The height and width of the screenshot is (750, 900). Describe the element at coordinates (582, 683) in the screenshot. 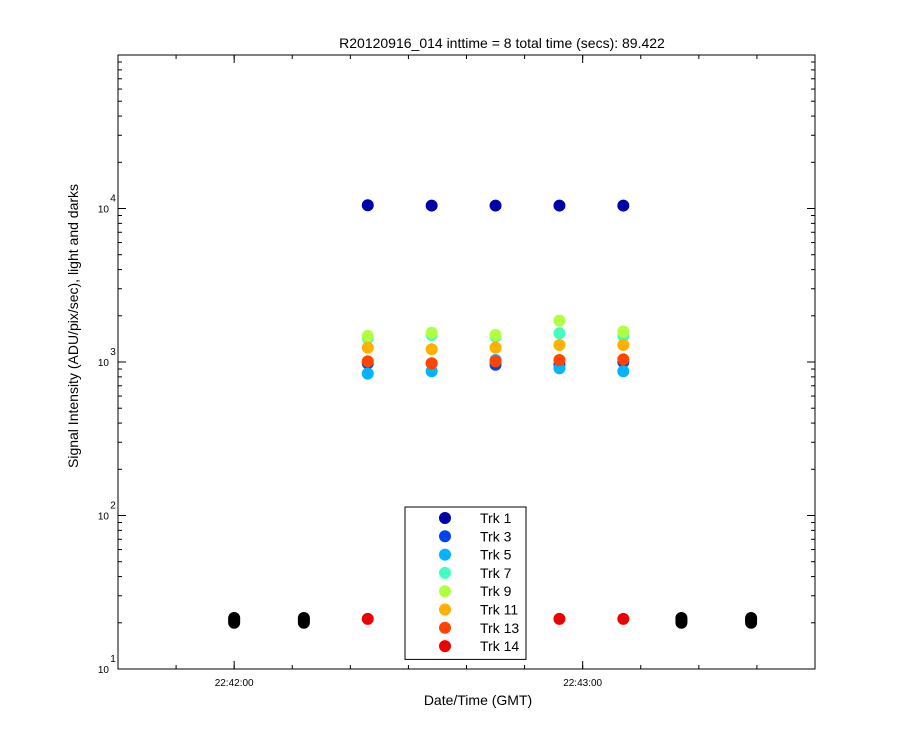

I see `x-tick-label: 22:43:00` at that location.